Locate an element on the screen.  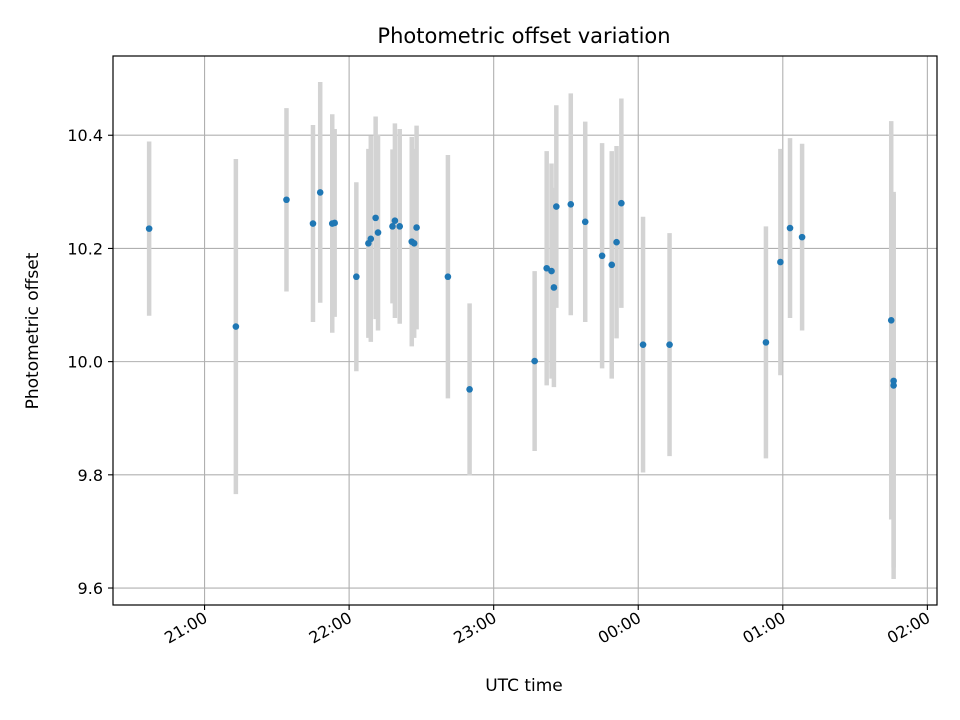
y-axis-label: Photometric offset is located at coordinates (33, 330).